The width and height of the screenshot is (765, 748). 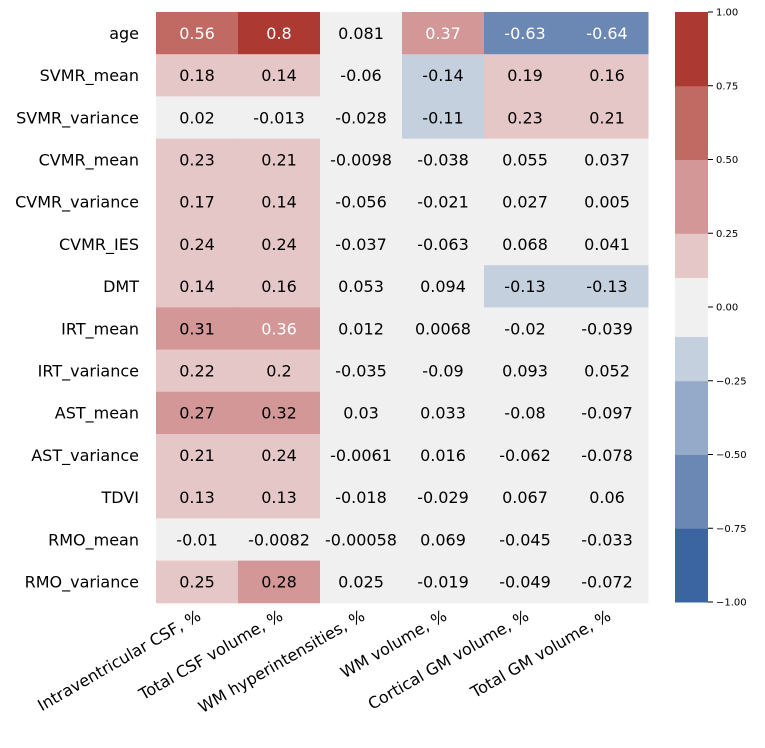 I want to click on colorbar-tick-label: 0.50, so click(x=727, y=160).